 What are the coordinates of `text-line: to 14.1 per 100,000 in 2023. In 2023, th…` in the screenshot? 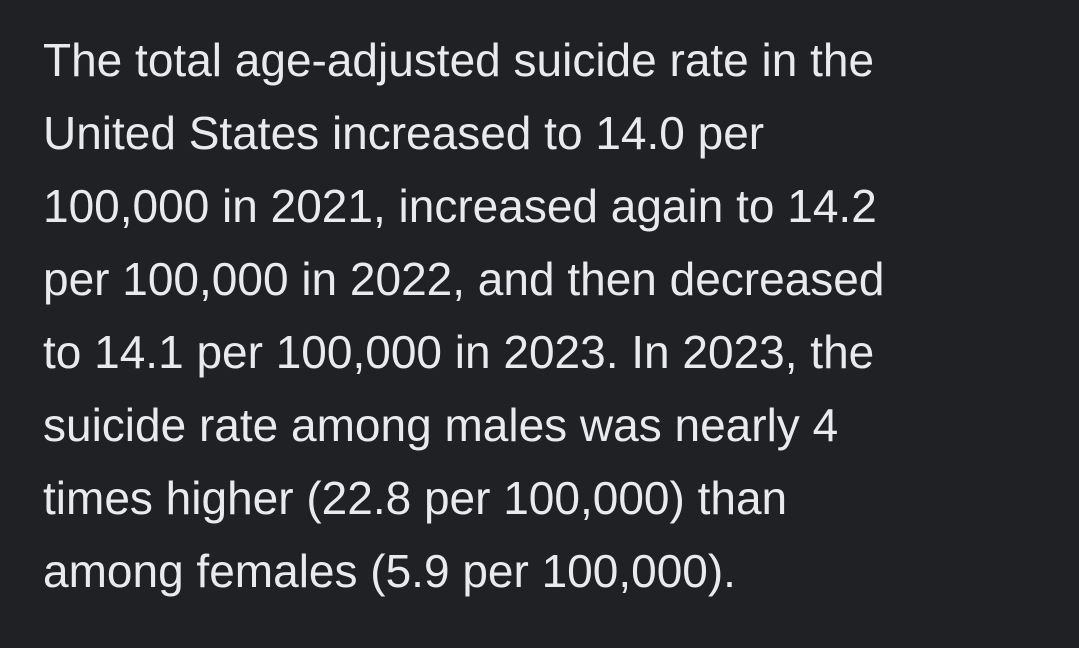 It's located at (459, 352).